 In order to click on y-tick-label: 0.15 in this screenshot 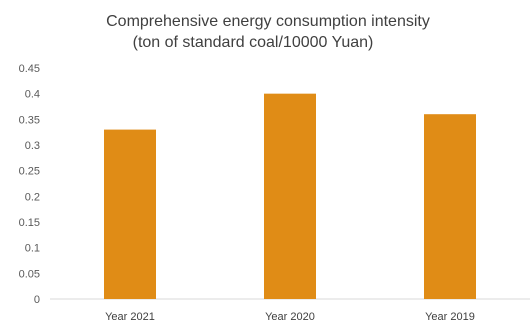, I will do `click(29, 223)`.